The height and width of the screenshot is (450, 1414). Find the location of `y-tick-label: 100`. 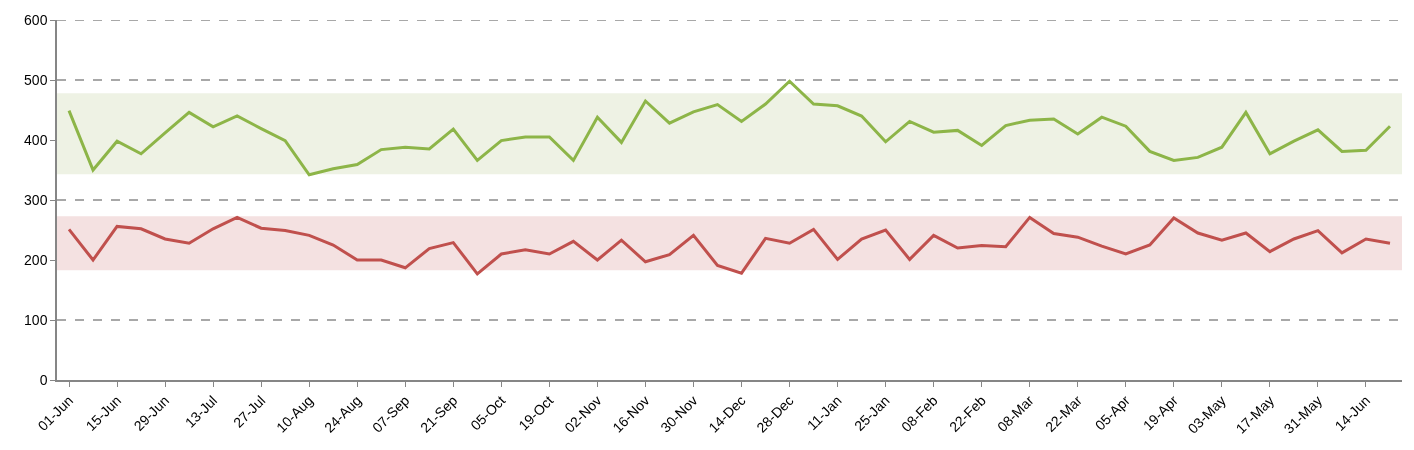

y-tick-label: 100 is located at coordinates (36, 319).